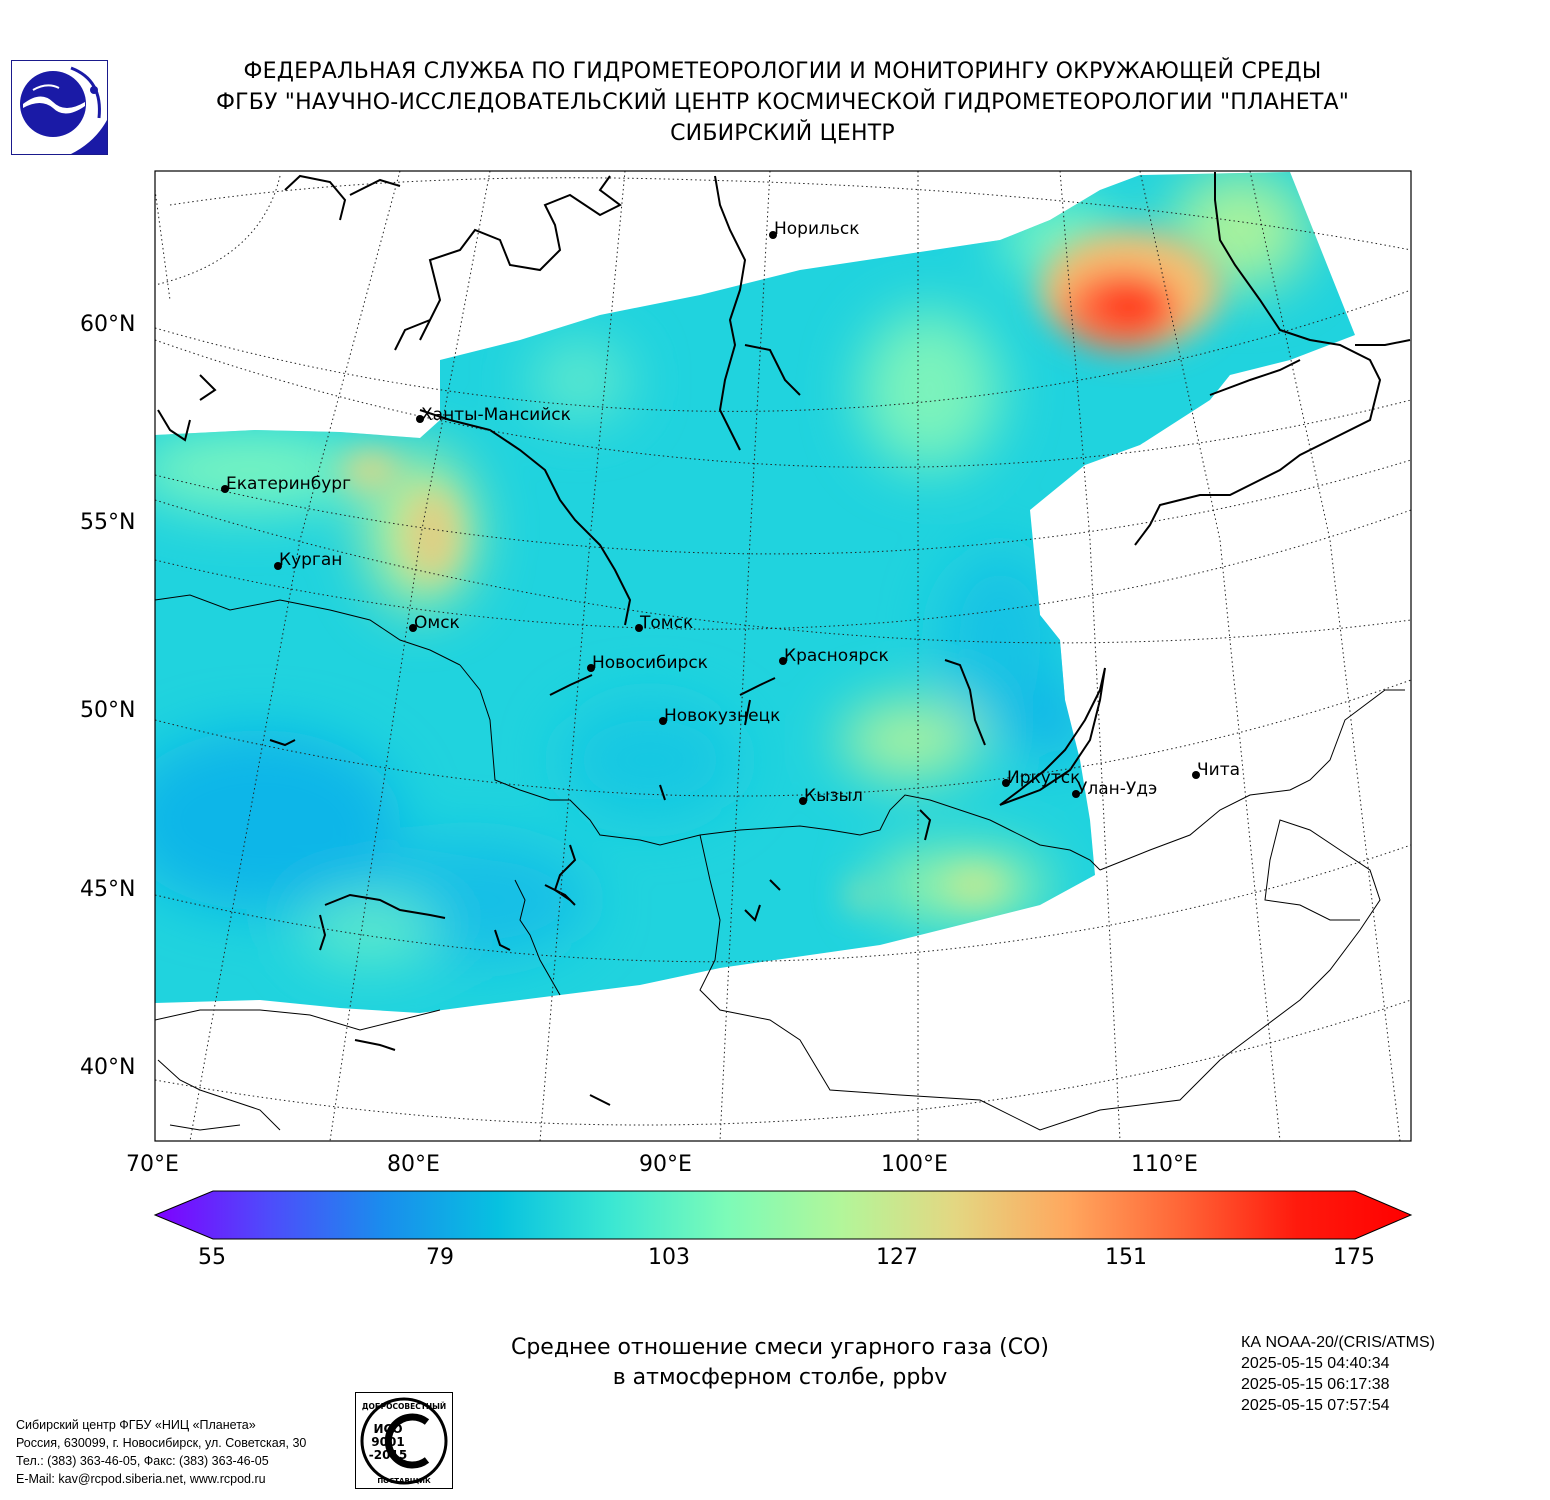 This screenshot has height=1500, width=1550. Describe the element at coordinates (1117, 789) in the screenshot. I see `svg-text: Улан-Удэ` at that location.